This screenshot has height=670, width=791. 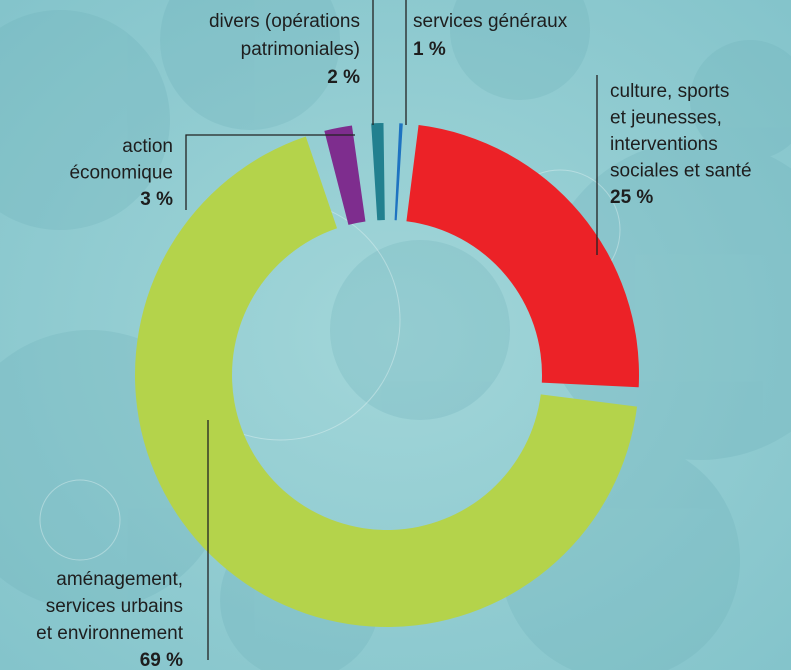 I want to click on value-label: 2 %, so click(x=343, y=77).